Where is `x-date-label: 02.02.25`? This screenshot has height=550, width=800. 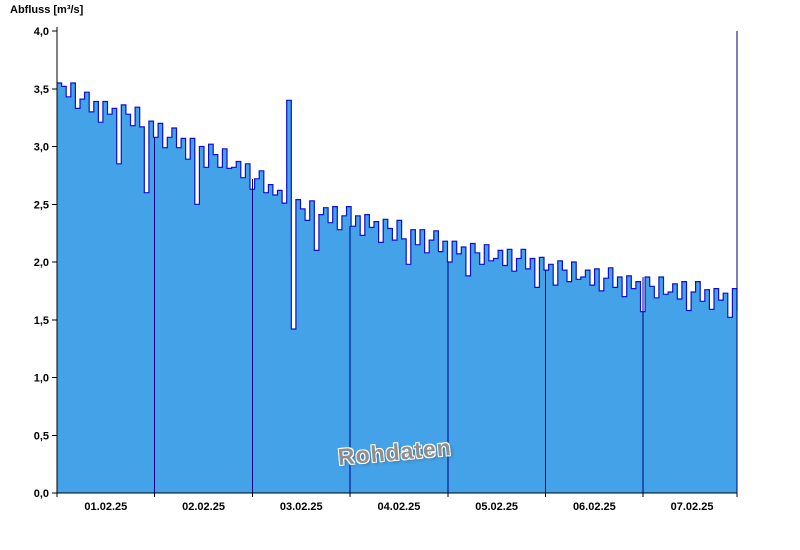
x-date-label: 02.02.25 is located at coordinates (203, 507).